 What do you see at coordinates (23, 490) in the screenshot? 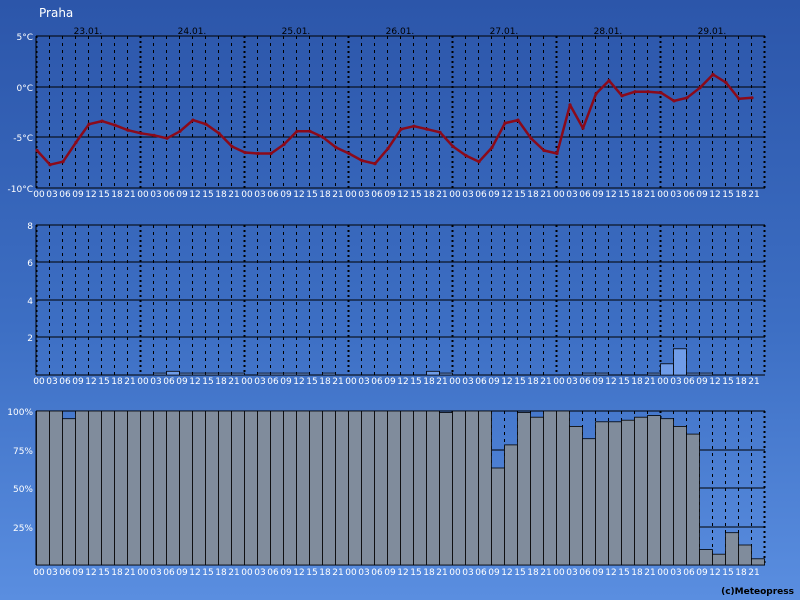
I see `y-tick-label: 50%` at bounding box center [23, 490].